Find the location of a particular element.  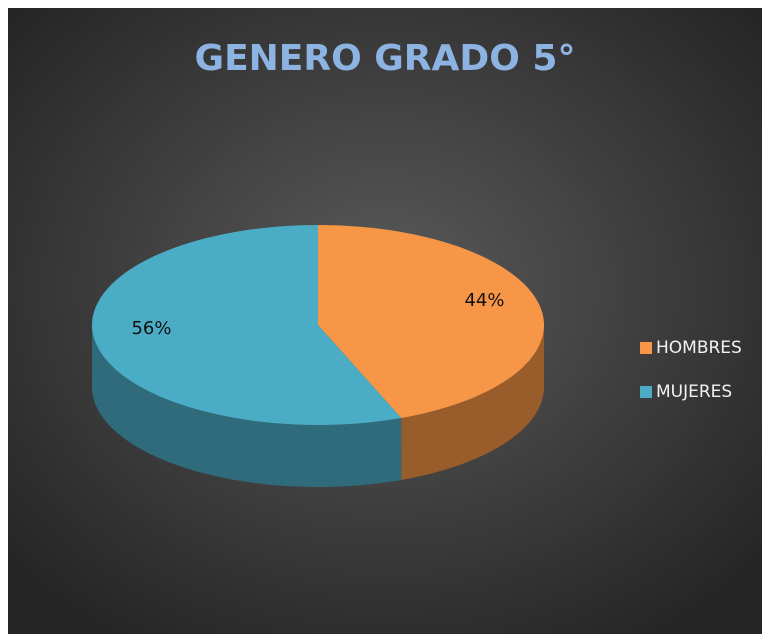

data-label: 44% is located at coordinates (484, 300).